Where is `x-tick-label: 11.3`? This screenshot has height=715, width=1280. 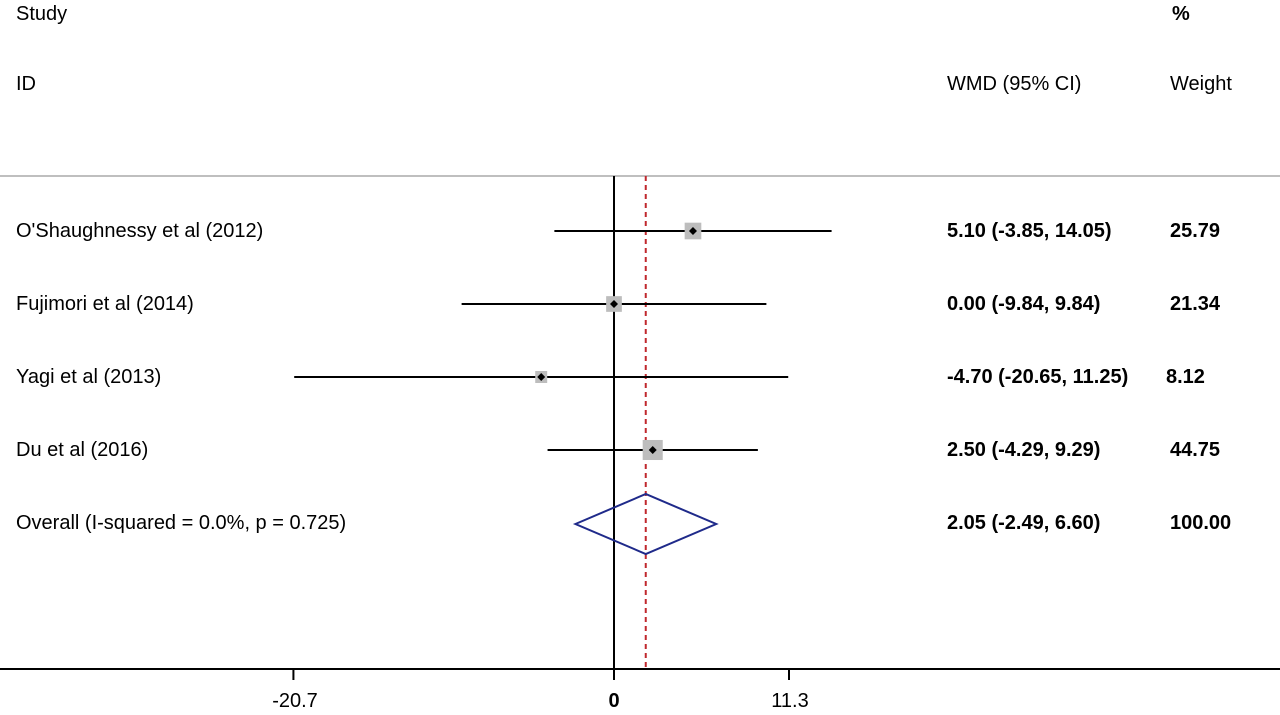 x-tick-label: 11.3 is located at coordinates (790, 701).